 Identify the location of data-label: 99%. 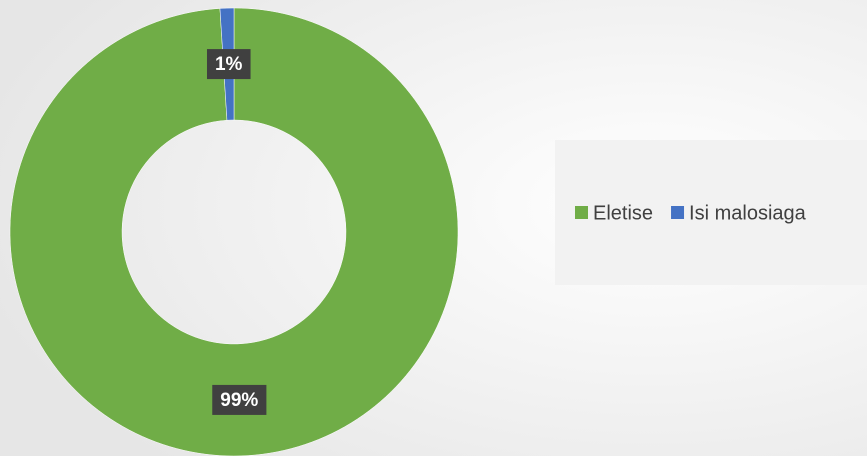
(239, 400).